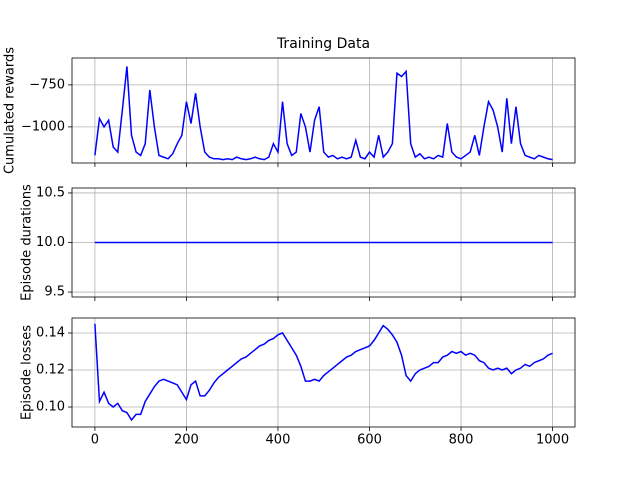 The image size is (640, 480). What do you see at coordinates (369, 440) in the screenshot?
I see `x-tick-label: 600` at bounding box center [369, 440].